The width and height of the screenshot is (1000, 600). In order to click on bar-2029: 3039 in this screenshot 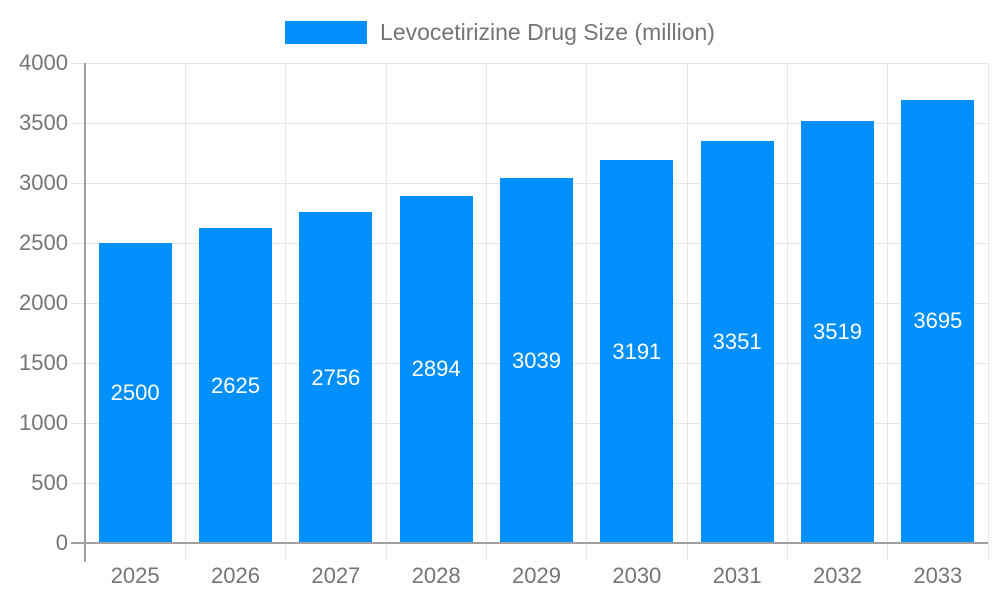, I will do `click(536, 360)`.